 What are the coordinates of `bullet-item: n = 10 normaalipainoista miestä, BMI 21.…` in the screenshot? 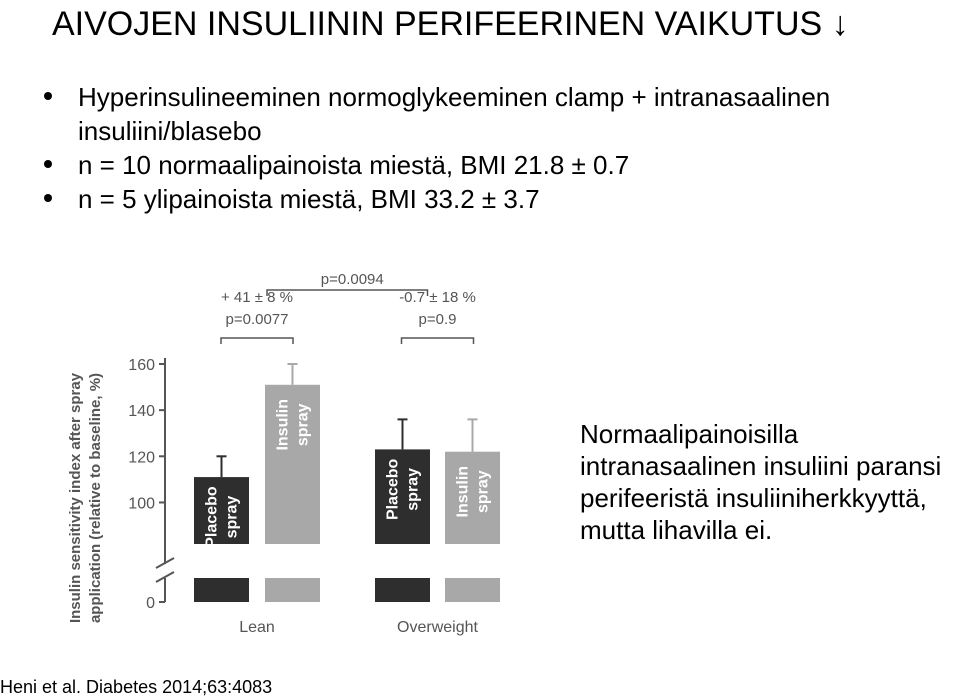 It's located at (499, 165).